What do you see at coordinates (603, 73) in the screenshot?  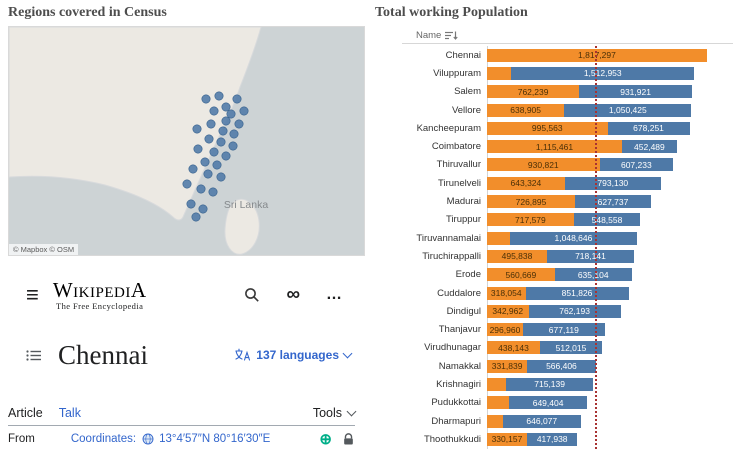 I see `bar-segment: 1,512,953` at bounding box center [603, 73].